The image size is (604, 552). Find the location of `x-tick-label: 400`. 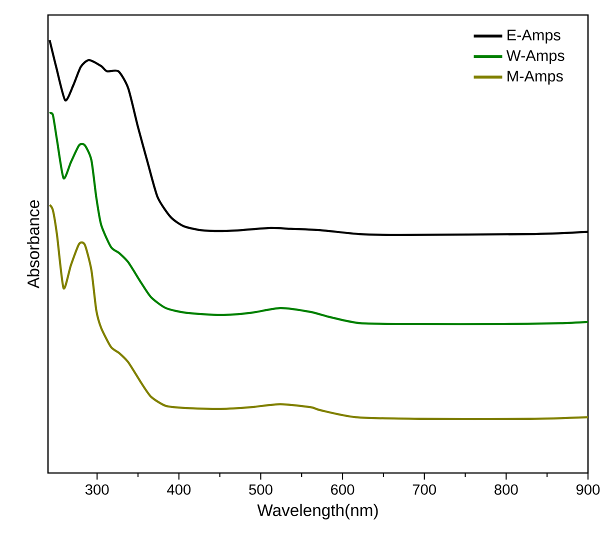

x-tick-label: 400 is located at coordinates (179, 489).